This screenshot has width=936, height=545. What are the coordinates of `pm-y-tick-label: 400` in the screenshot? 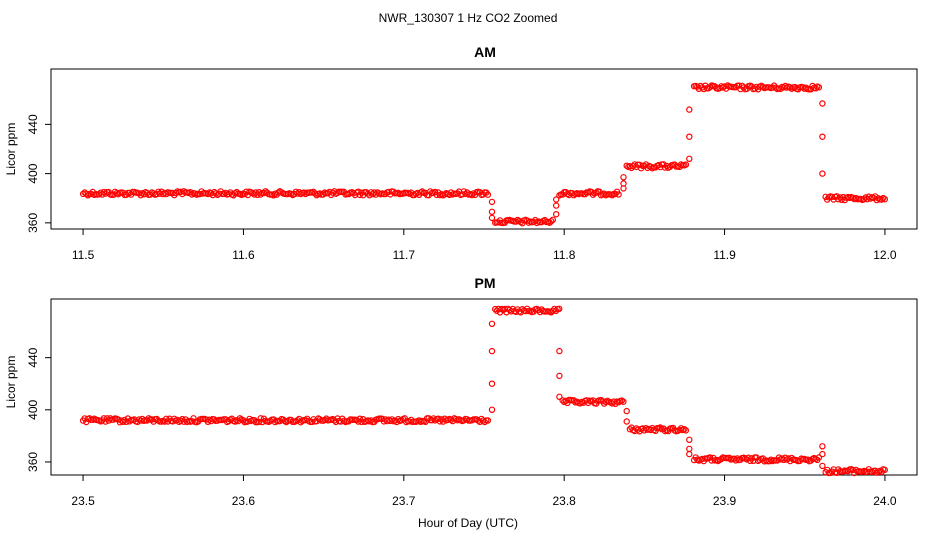 It's located at (33, 409).